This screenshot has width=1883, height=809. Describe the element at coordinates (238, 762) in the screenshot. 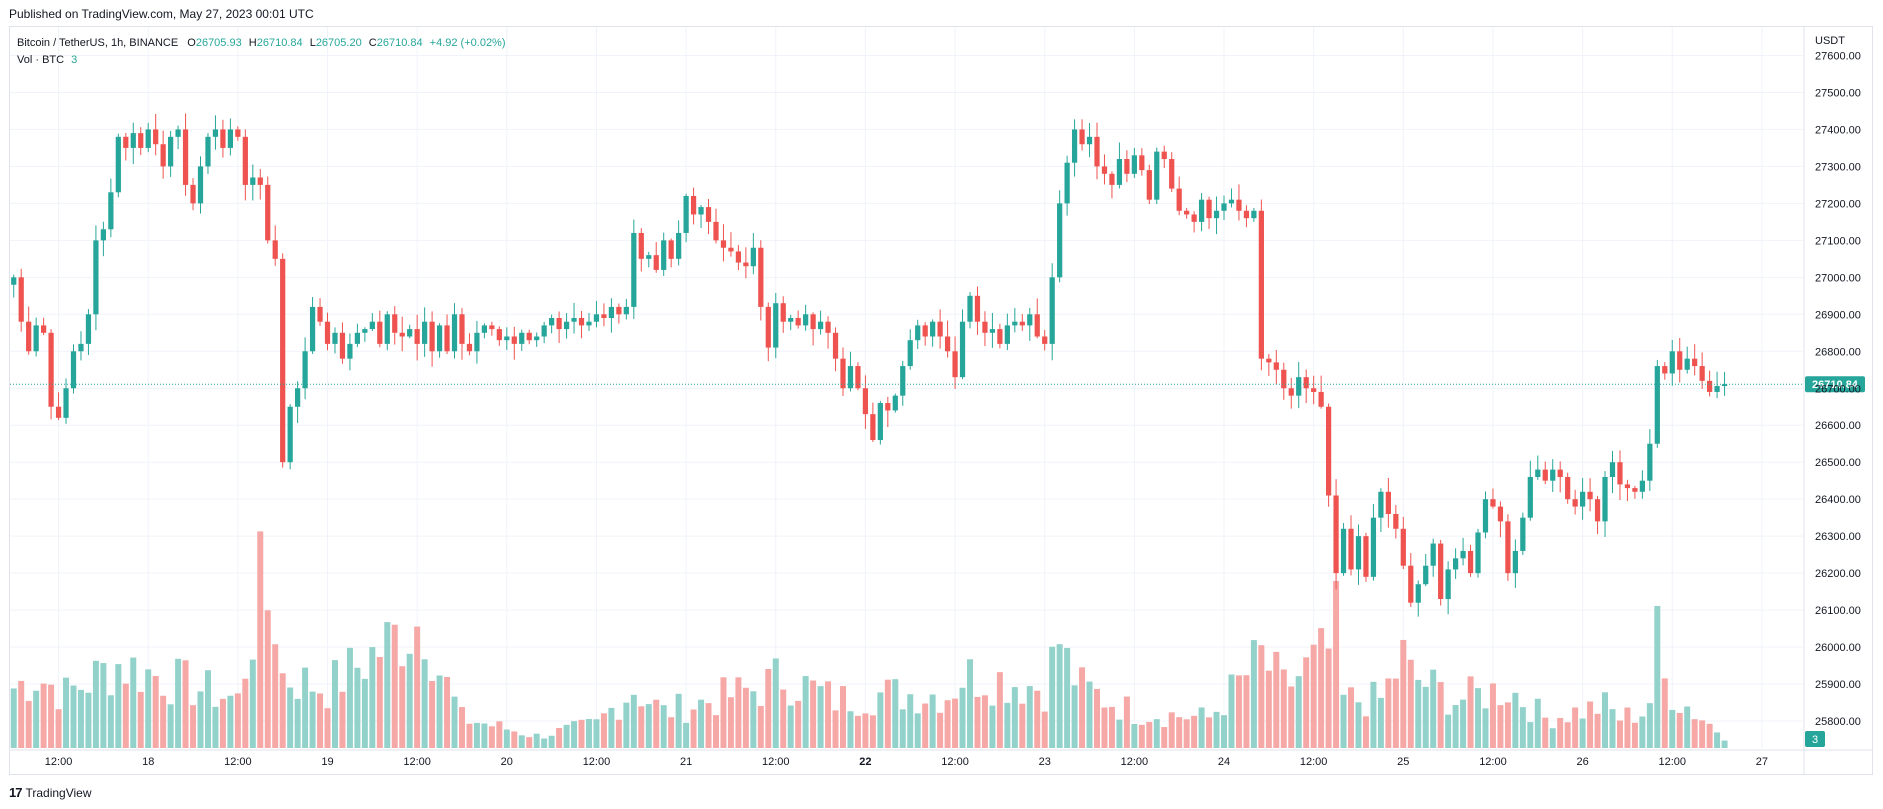

I see `x-tick-label: 12:00` at that location.